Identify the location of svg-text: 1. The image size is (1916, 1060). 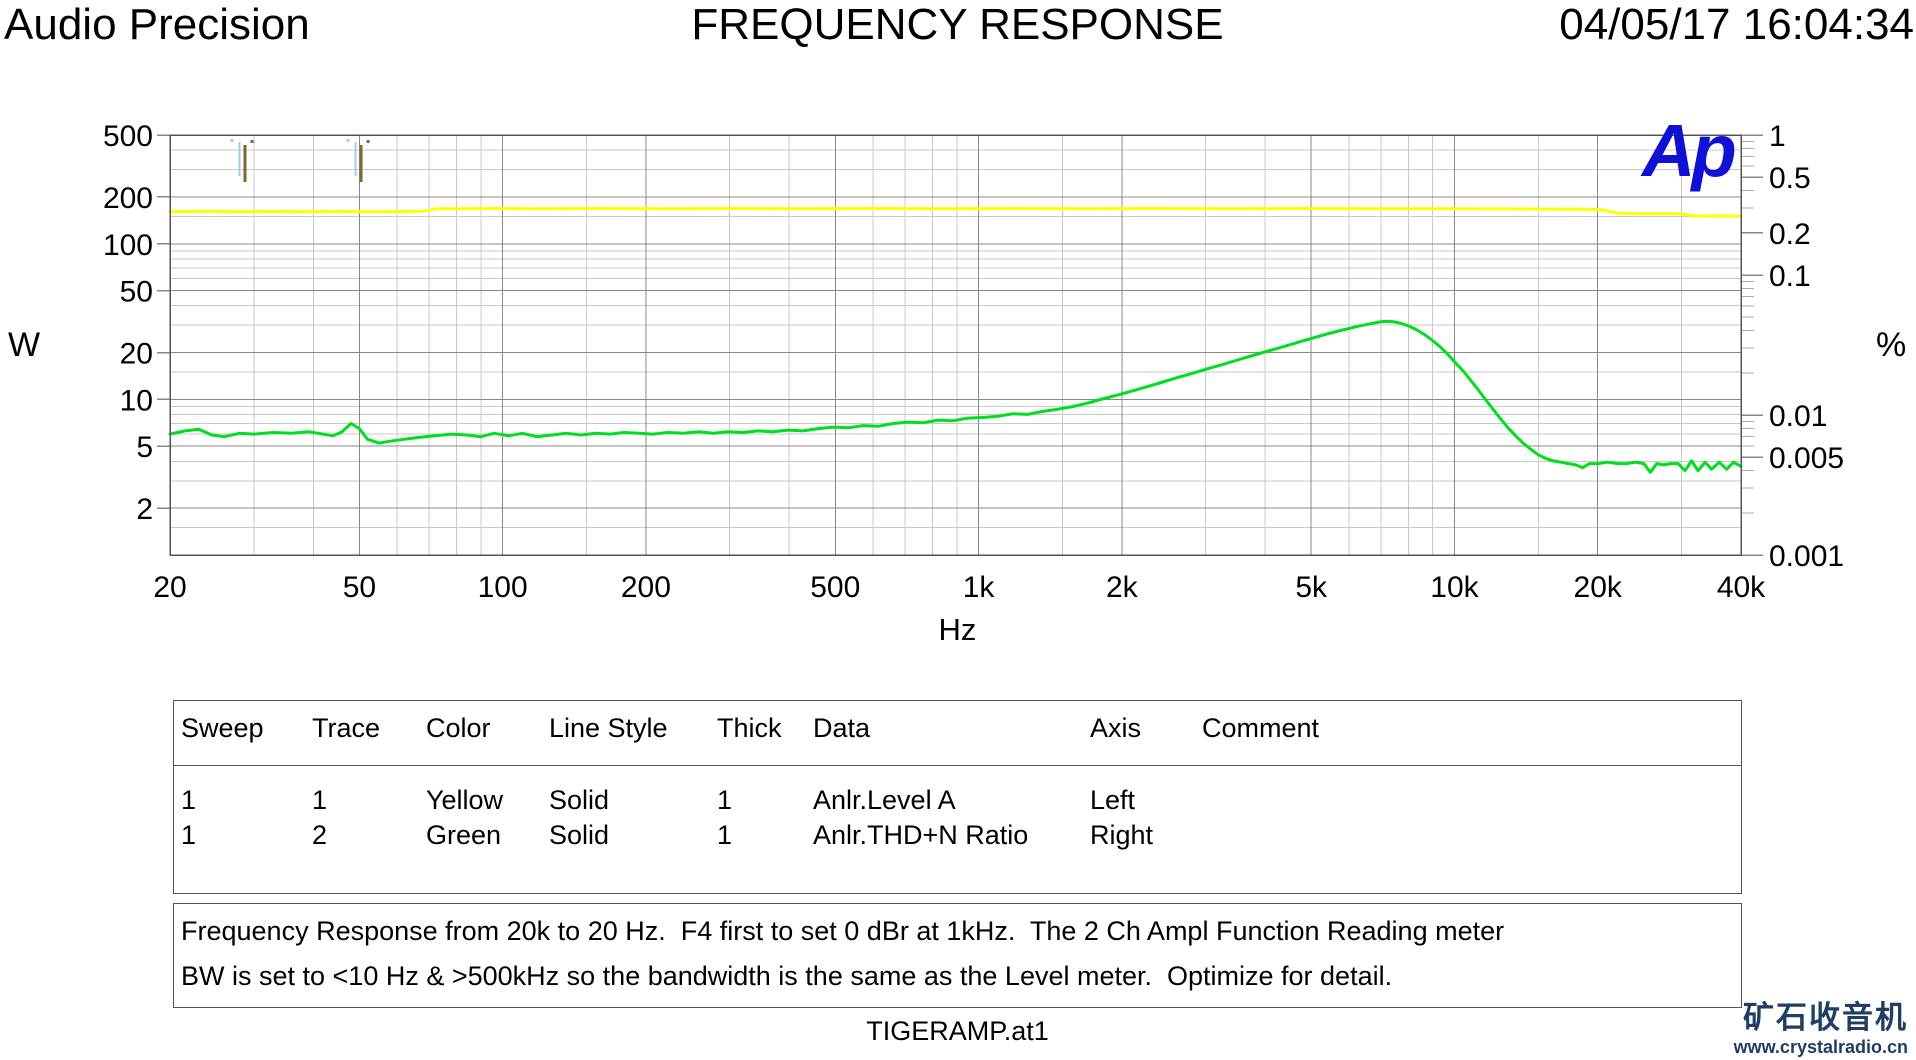
(1777, 136).